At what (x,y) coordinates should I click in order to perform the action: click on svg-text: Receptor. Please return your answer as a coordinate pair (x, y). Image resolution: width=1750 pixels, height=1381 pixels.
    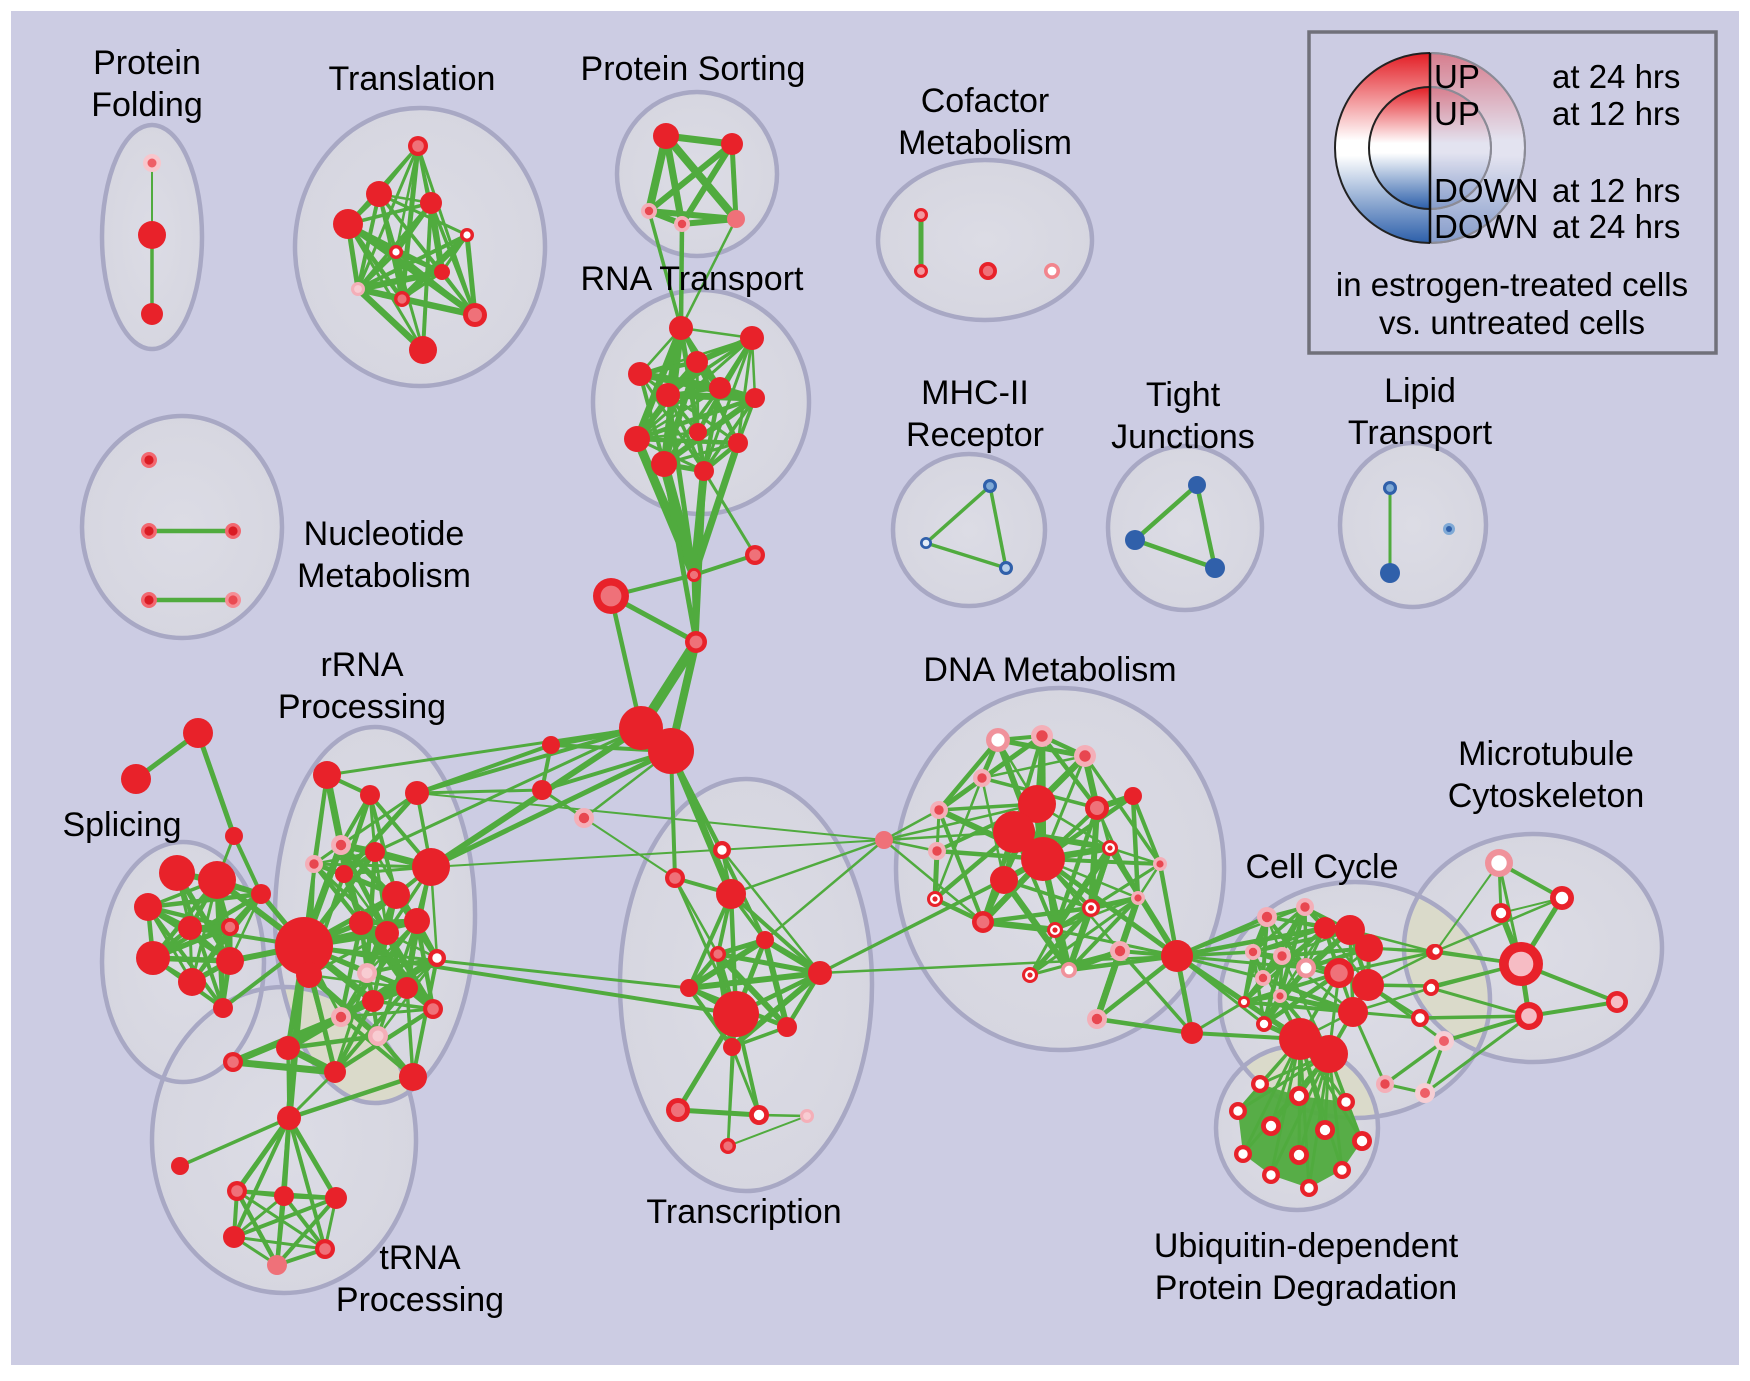
    Looking at the image, I should click on (975, 435).